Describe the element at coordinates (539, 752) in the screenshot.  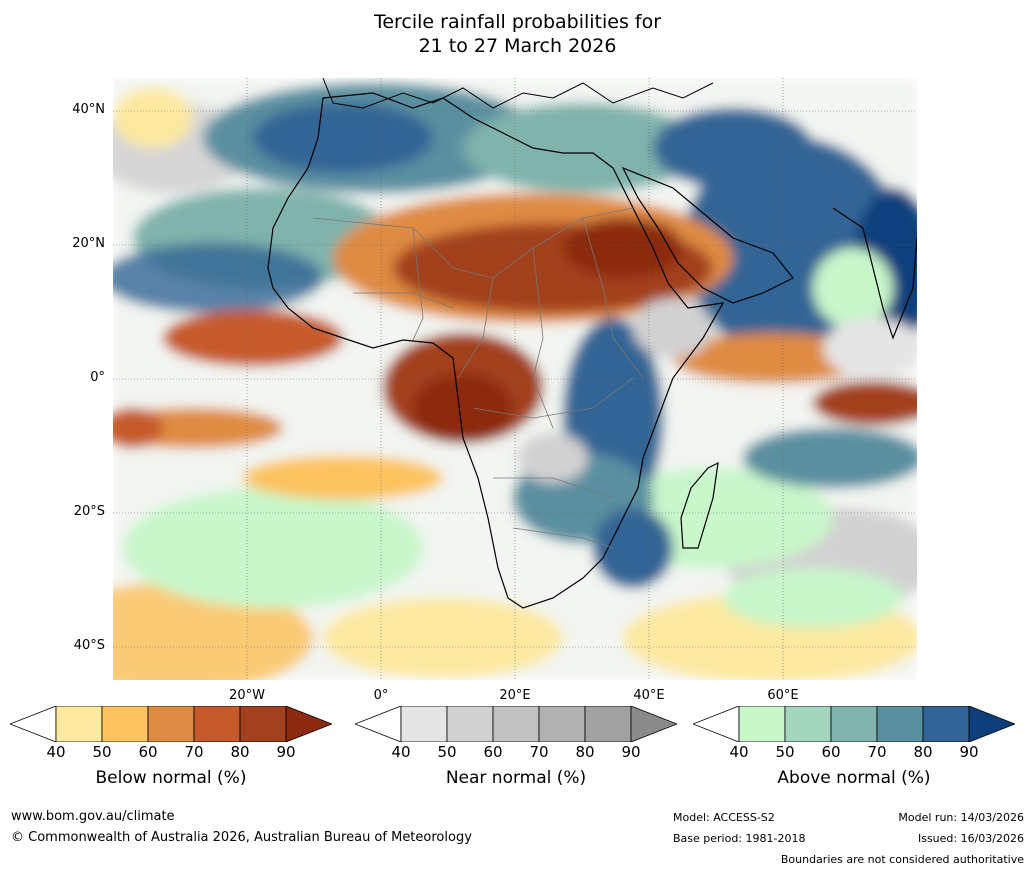
I see `near-tick: 70` at that location.